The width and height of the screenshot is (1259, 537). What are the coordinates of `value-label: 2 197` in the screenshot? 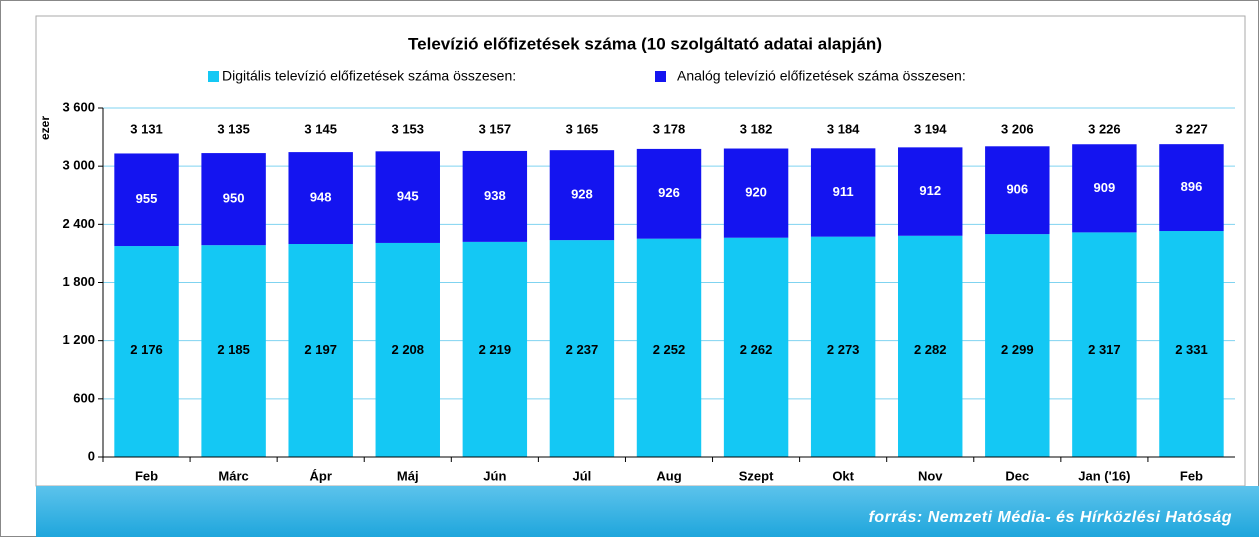 It's located at (320, 349).